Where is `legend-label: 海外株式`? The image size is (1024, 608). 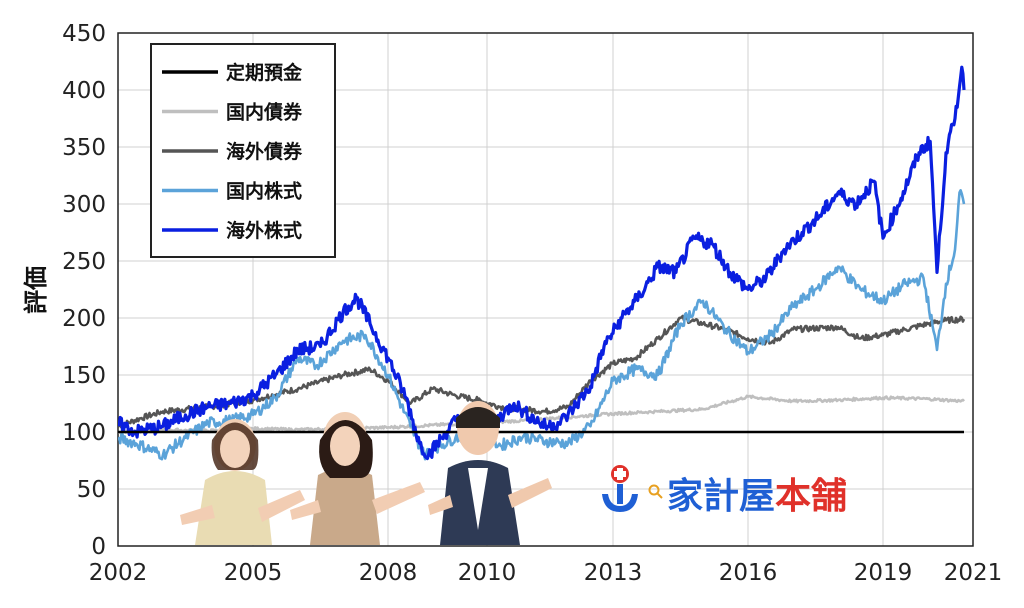 legend-label: 海外株式 is located at coordinates (264, 230).